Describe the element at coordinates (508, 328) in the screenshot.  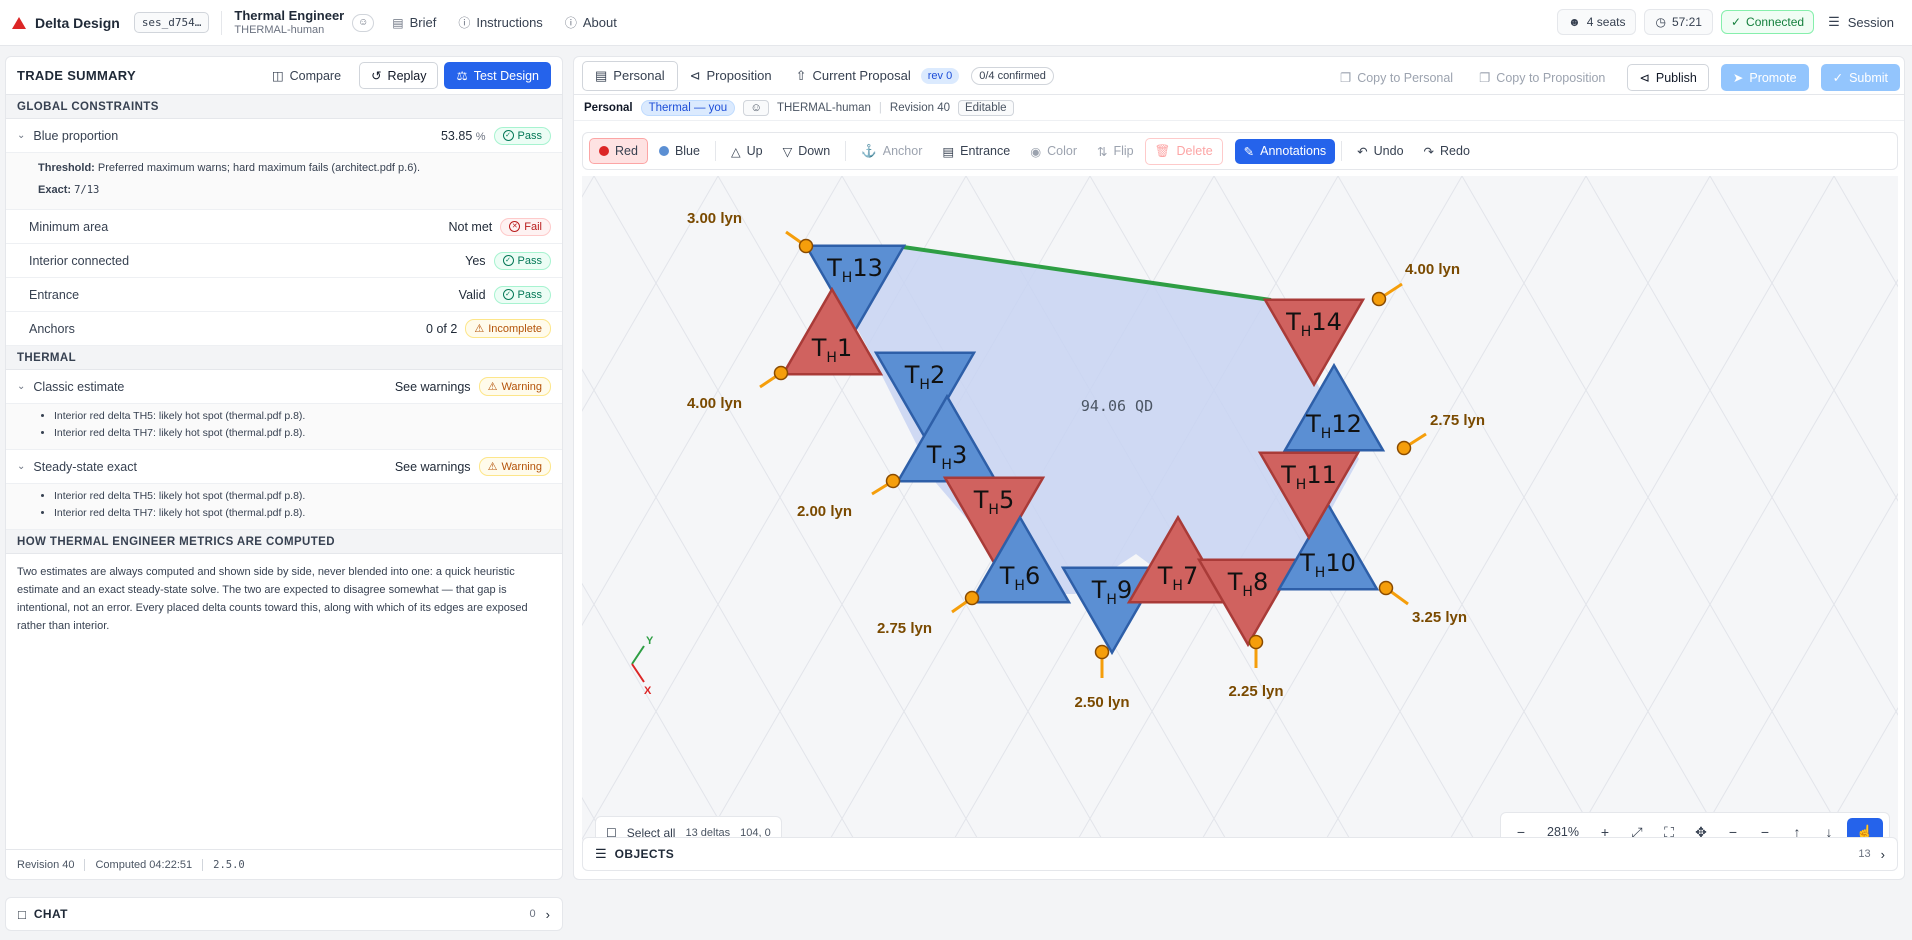
I see `status-badge: ⚠ Incomplete` at that location.